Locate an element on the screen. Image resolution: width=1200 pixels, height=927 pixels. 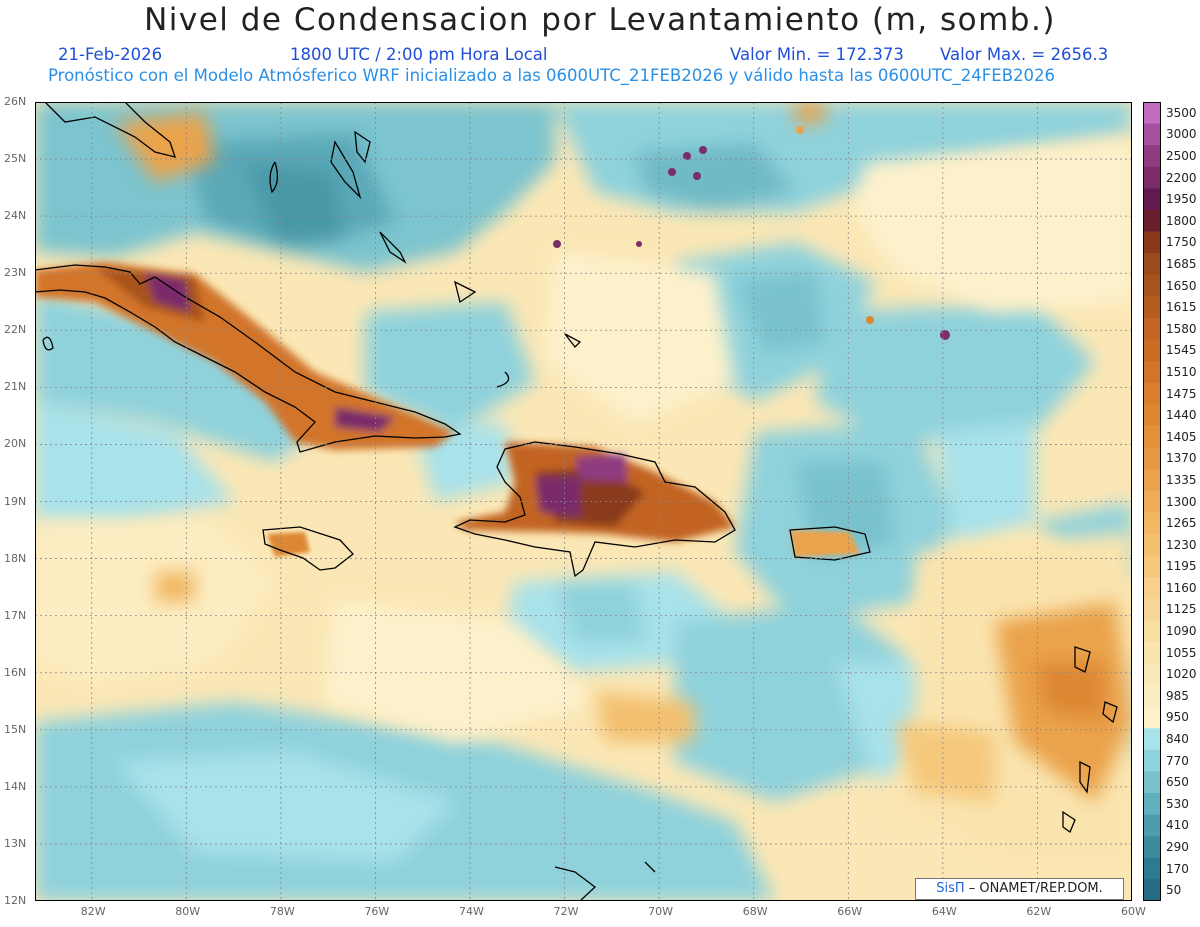
colorbar-label: 1545 is located at coordinates (1181, 350).